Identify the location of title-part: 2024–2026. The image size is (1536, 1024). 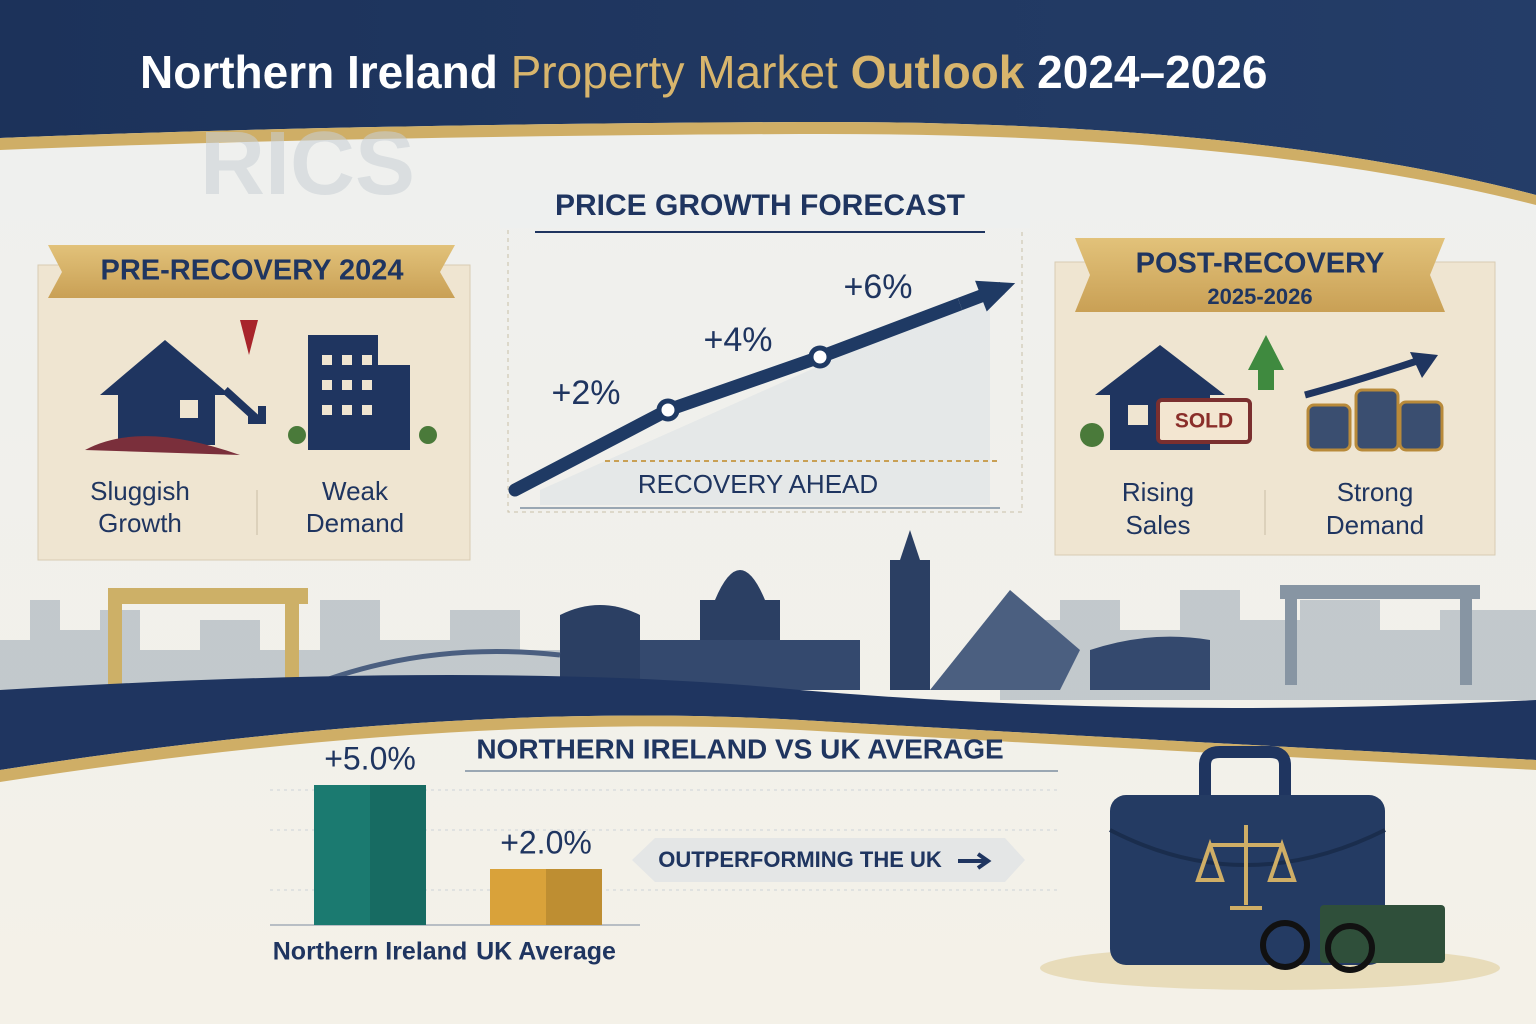
(1152, 72).